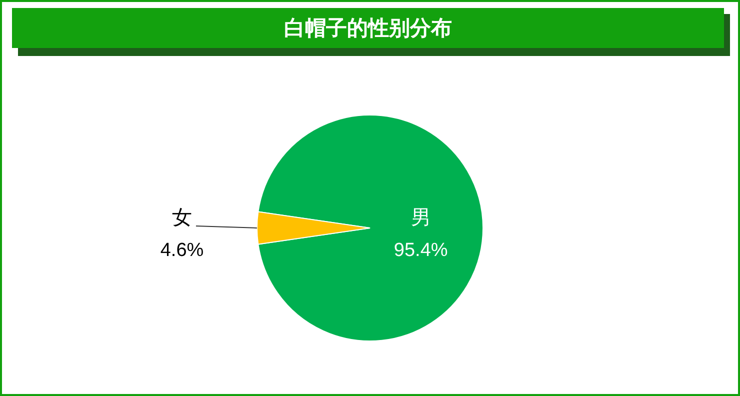  I want to click on chart-title: 白帽子的性别分布, so click(368, 28).